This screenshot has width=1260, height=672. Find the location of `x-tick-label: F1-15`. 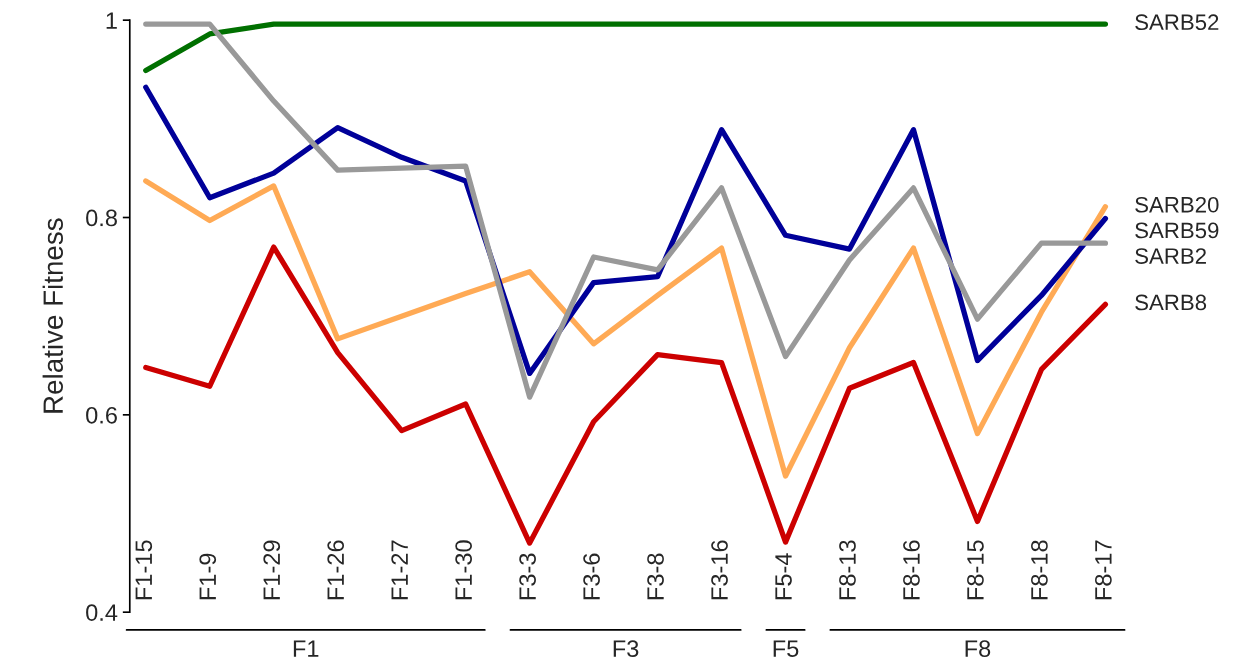

x-tick-label: F1-15 is located at coordinates (144, 570).